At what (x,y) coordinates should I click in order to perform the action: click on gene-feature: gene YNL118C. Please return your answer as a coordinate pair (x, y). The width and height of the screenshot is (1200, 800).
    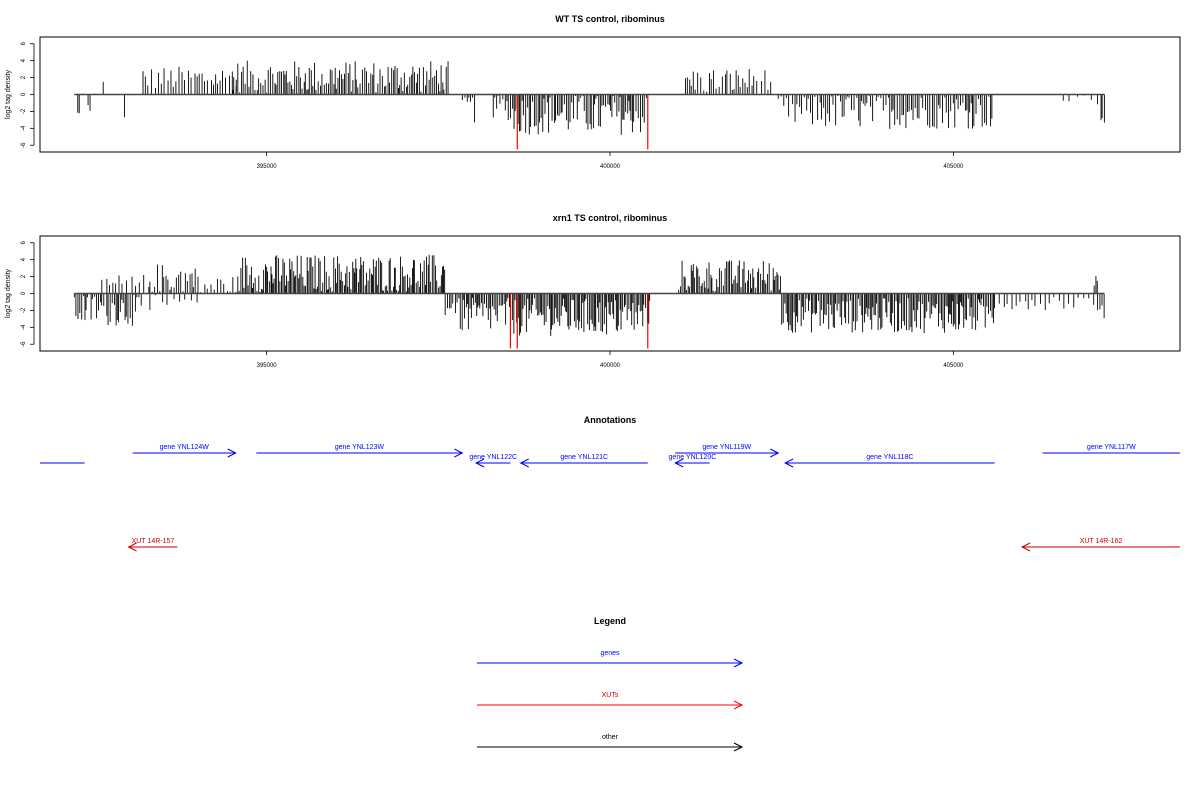
    Looking at the image, I should click on (889, 461).